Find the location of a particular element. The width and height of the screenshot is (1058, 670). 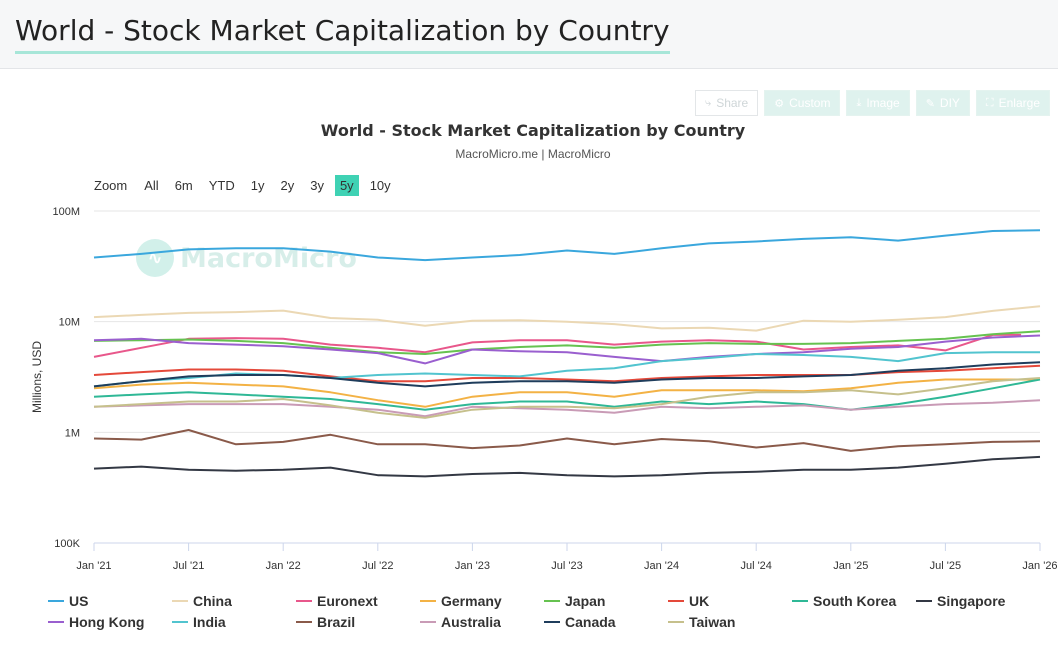

series-line-japan is located at coordinates (567, 342).